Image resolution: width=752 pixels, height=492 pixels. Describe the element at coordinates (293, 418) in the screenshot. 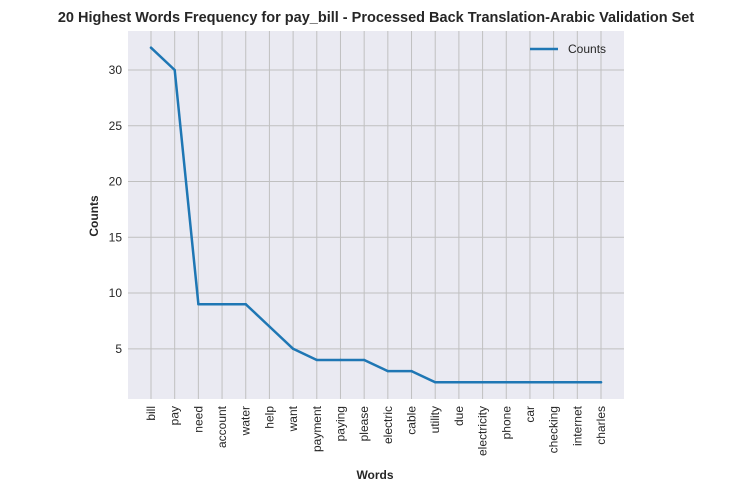

I see `x-tick-label: want` at that location.